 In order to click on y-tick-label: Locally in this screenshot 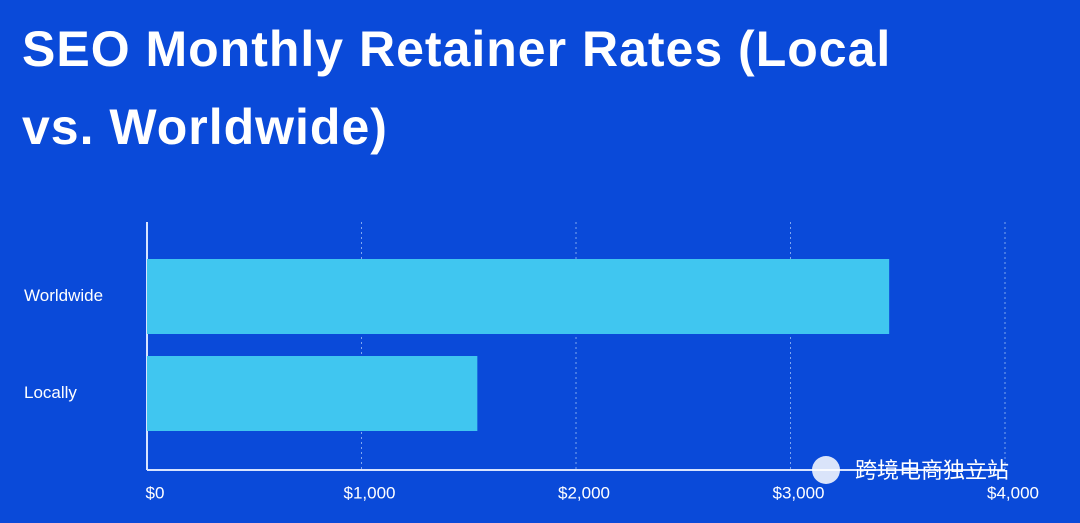, I will do `click(50, 392)`.